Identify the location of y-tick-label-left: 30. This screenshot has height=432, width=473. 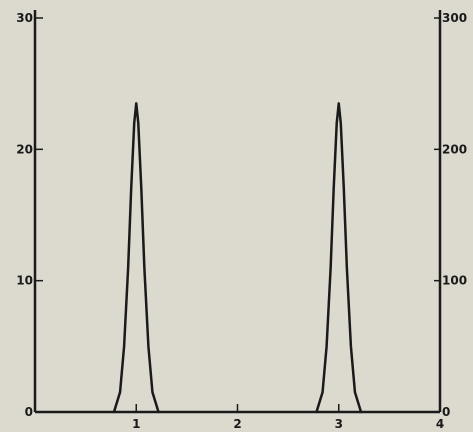
(24, 18).